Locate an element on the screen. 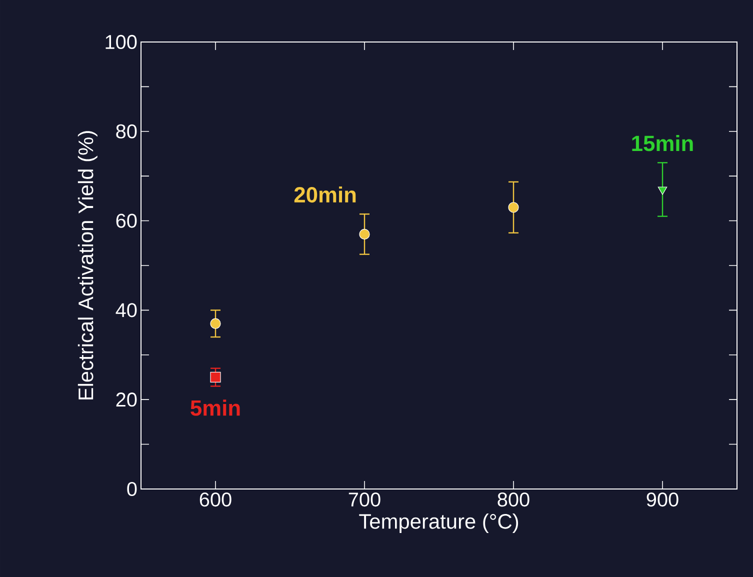  y-tick-label: 100 is located at coordinates (121, 42).